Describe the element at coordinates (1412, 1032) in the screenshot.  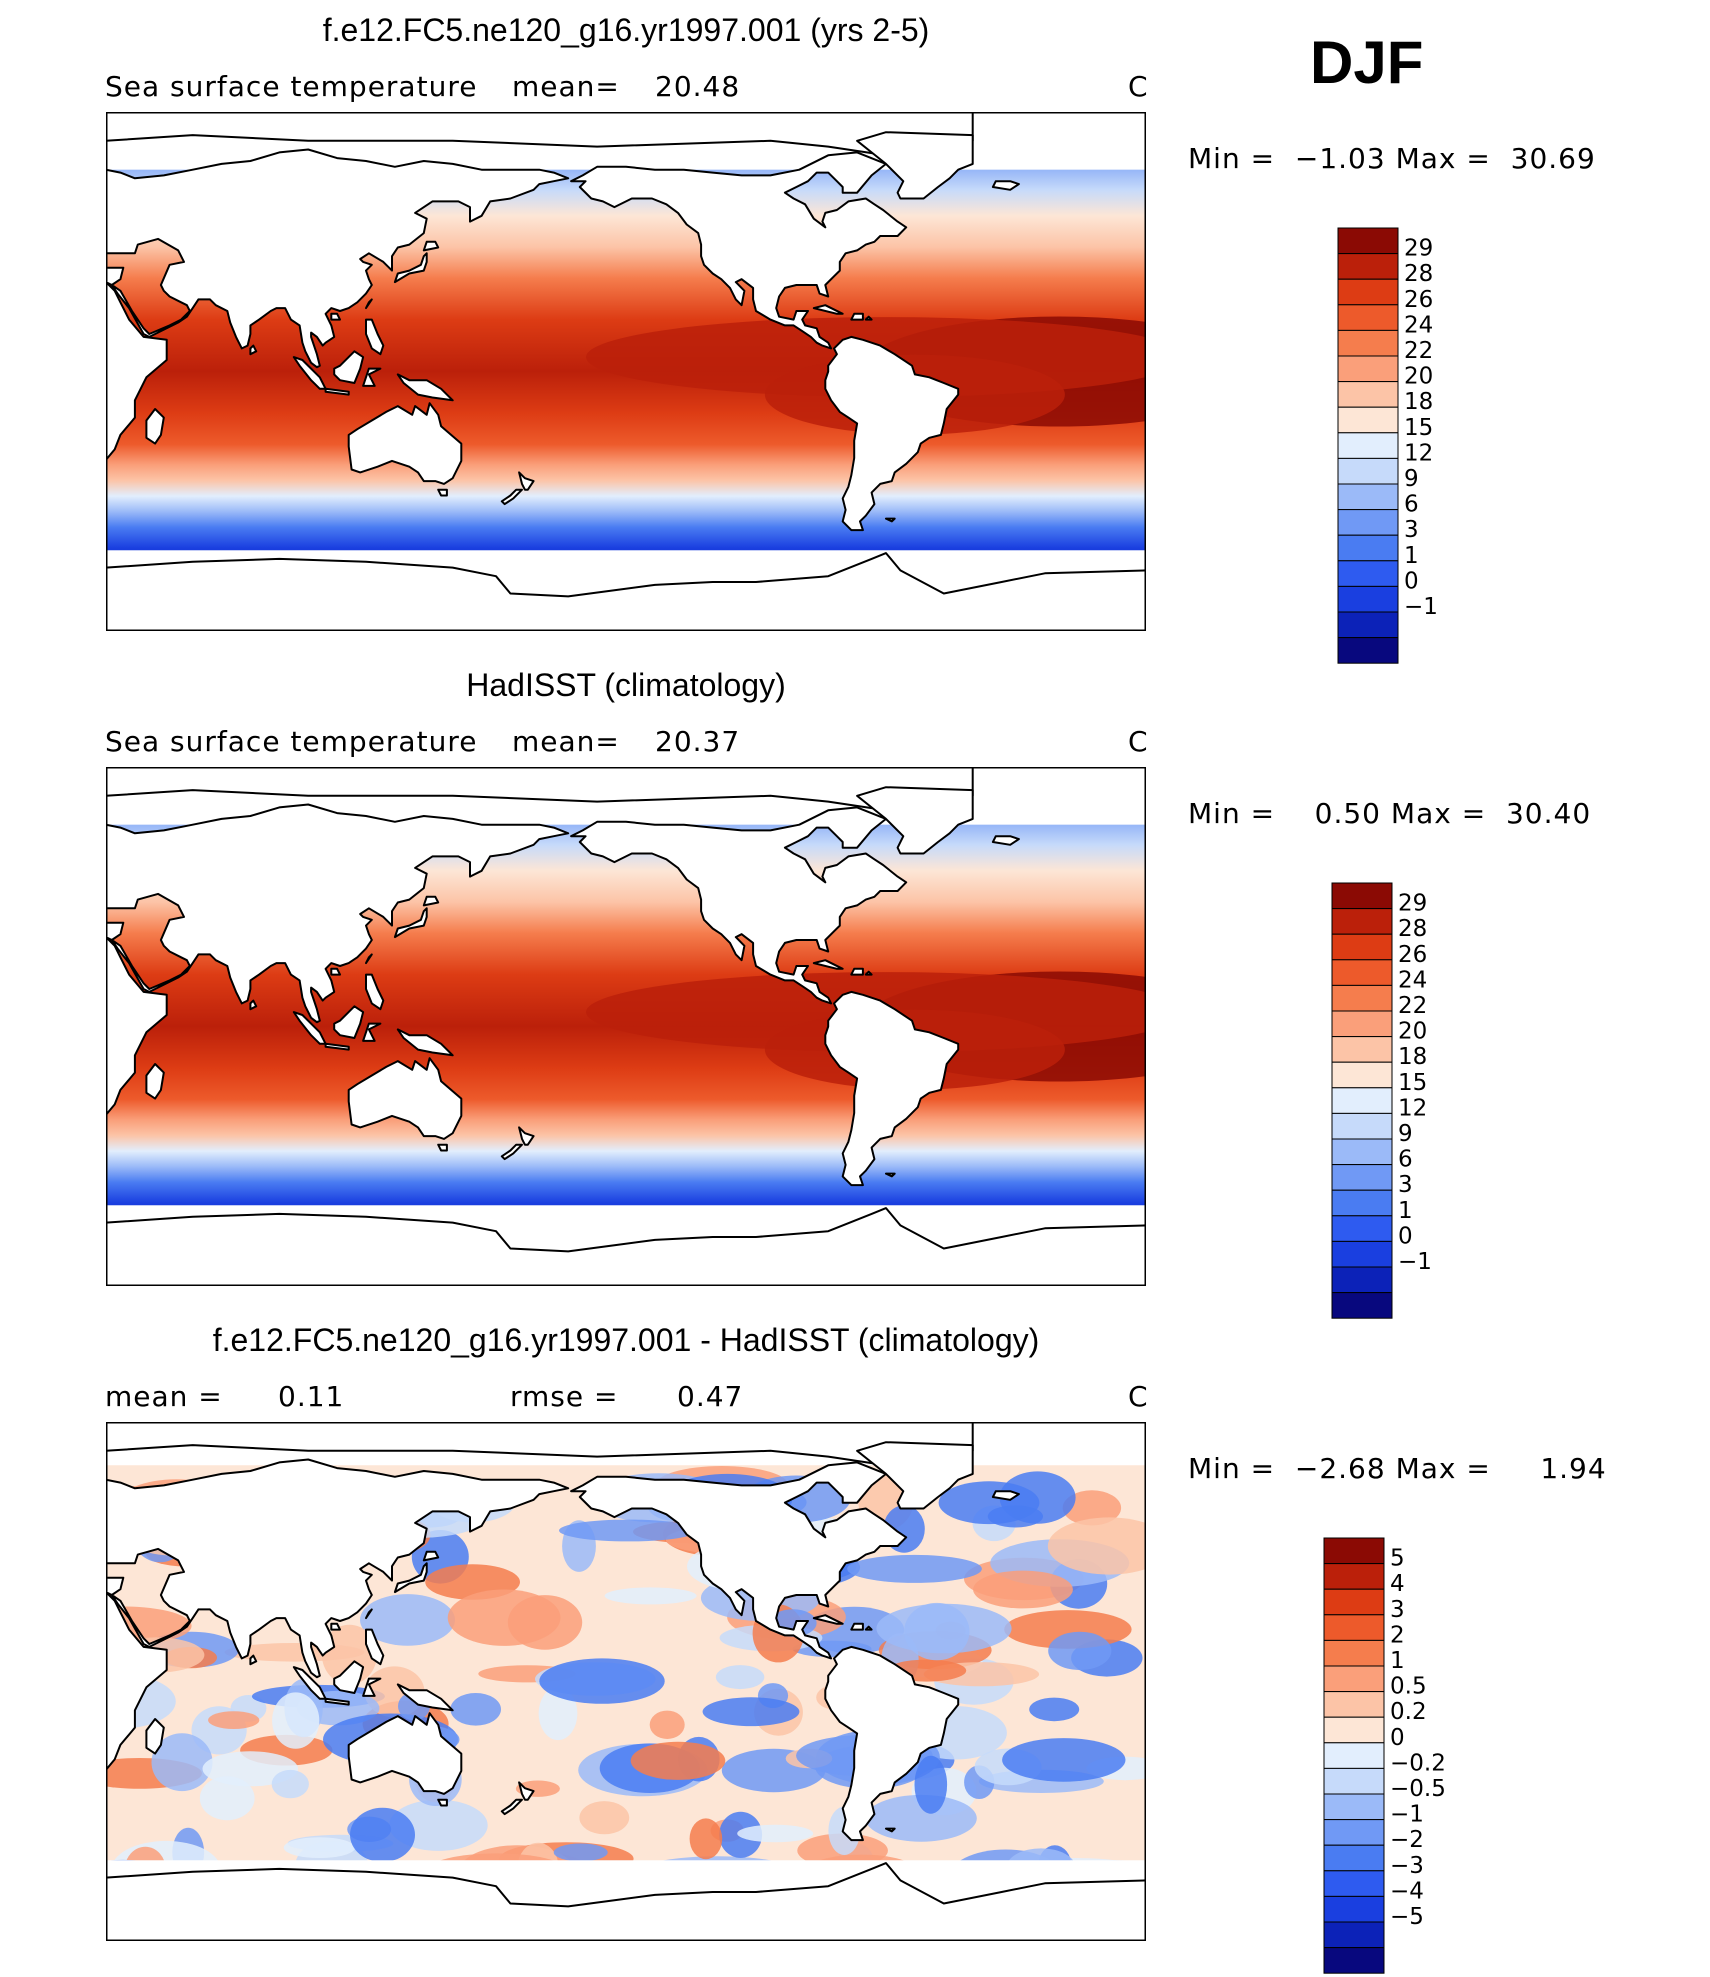
I see `colorbar-tick-label: 20` at that location.